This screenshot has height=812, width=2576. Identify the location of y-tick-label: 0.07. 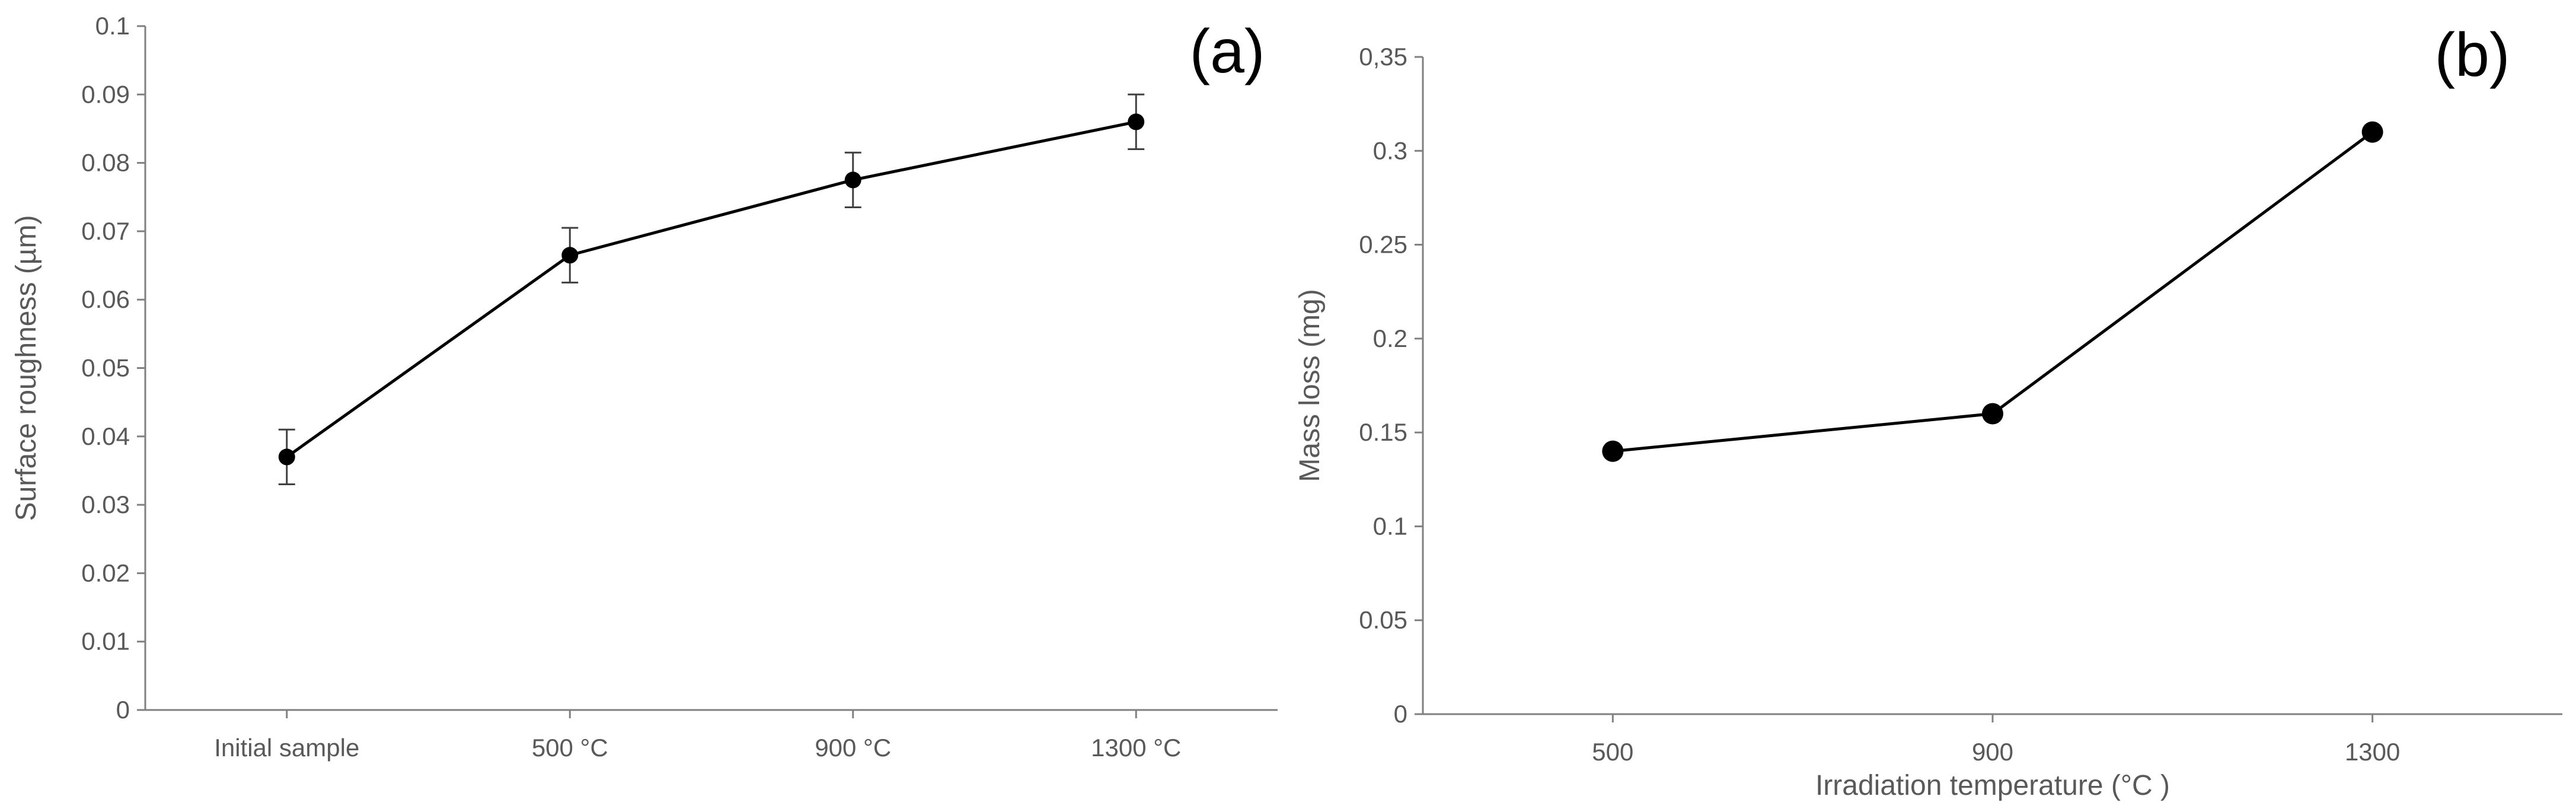
(105, 231).